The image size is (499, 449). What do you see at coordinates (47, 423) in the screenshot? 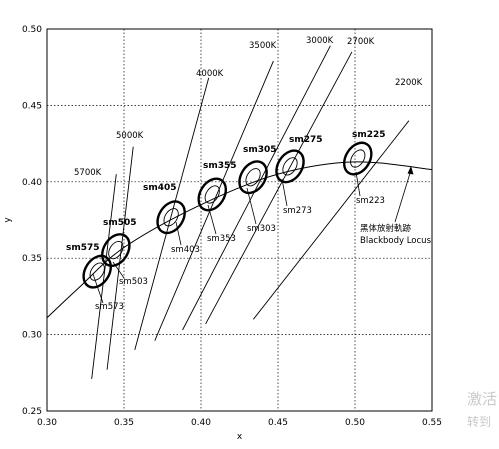
I see `x-tick-label: 0.30` at bounding box center [47, 423].